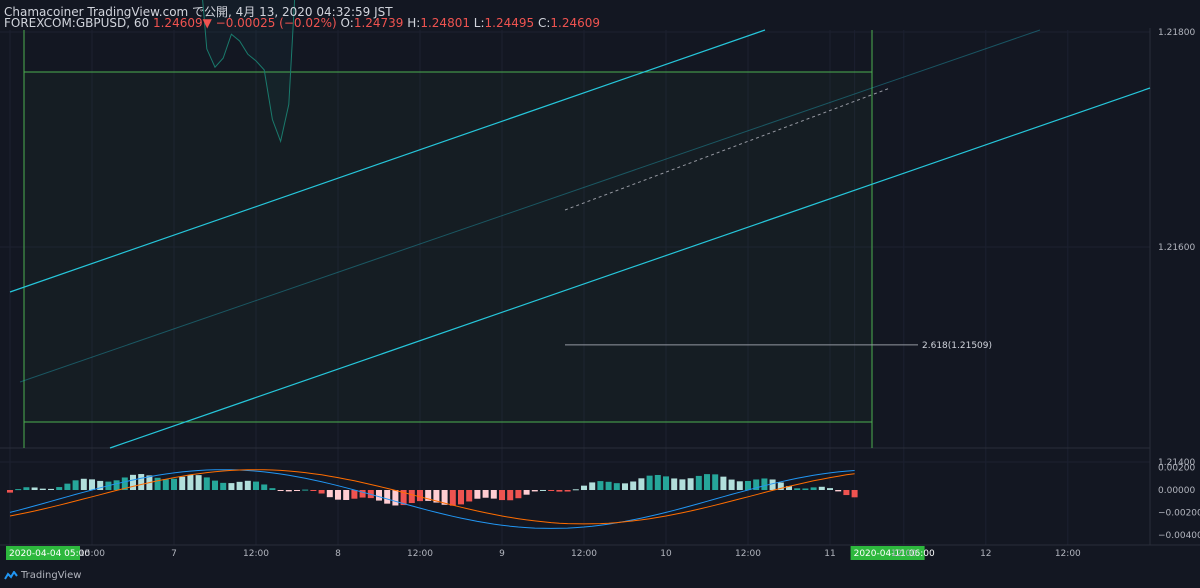 This screenshot has width=1200, height=588. Describe the element at coordinates (1176, 33) in the screenshot. I see `price-tick-label: 1.21800` at that location.